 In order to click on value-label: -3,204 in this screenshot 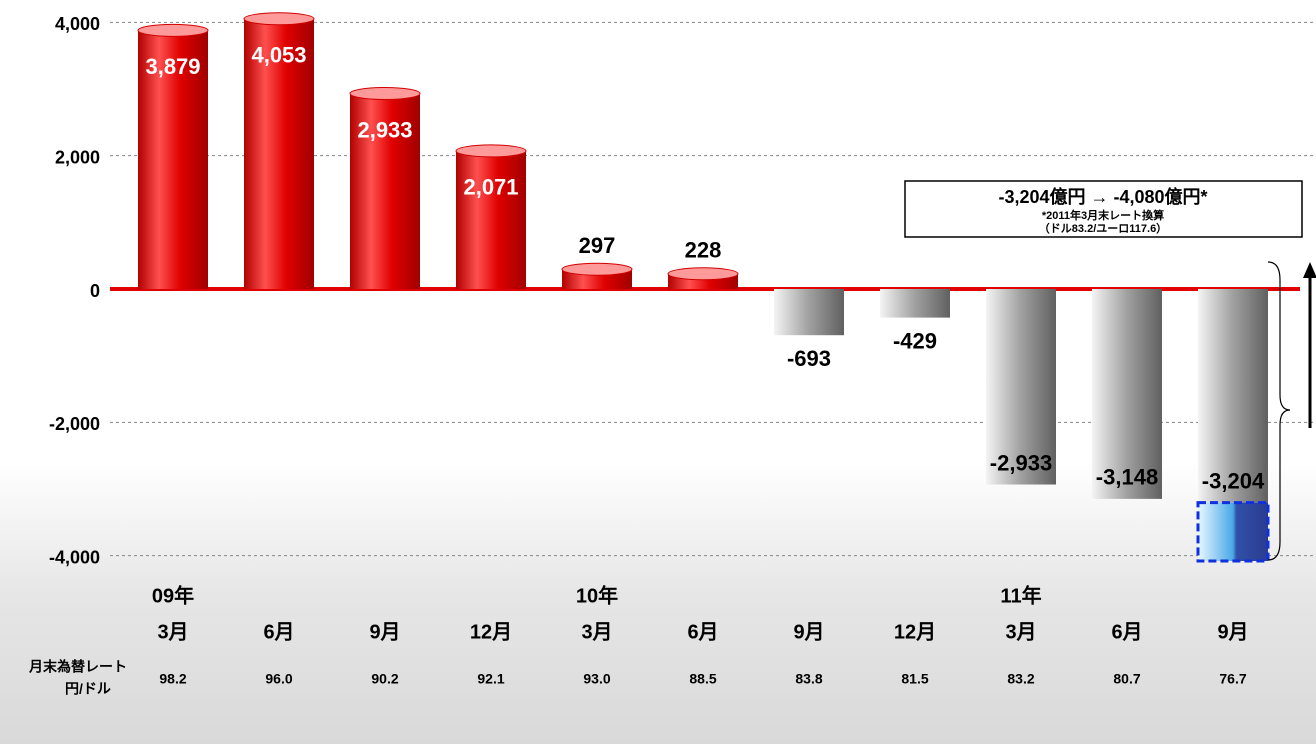, I will do `click(1233, 480)`.